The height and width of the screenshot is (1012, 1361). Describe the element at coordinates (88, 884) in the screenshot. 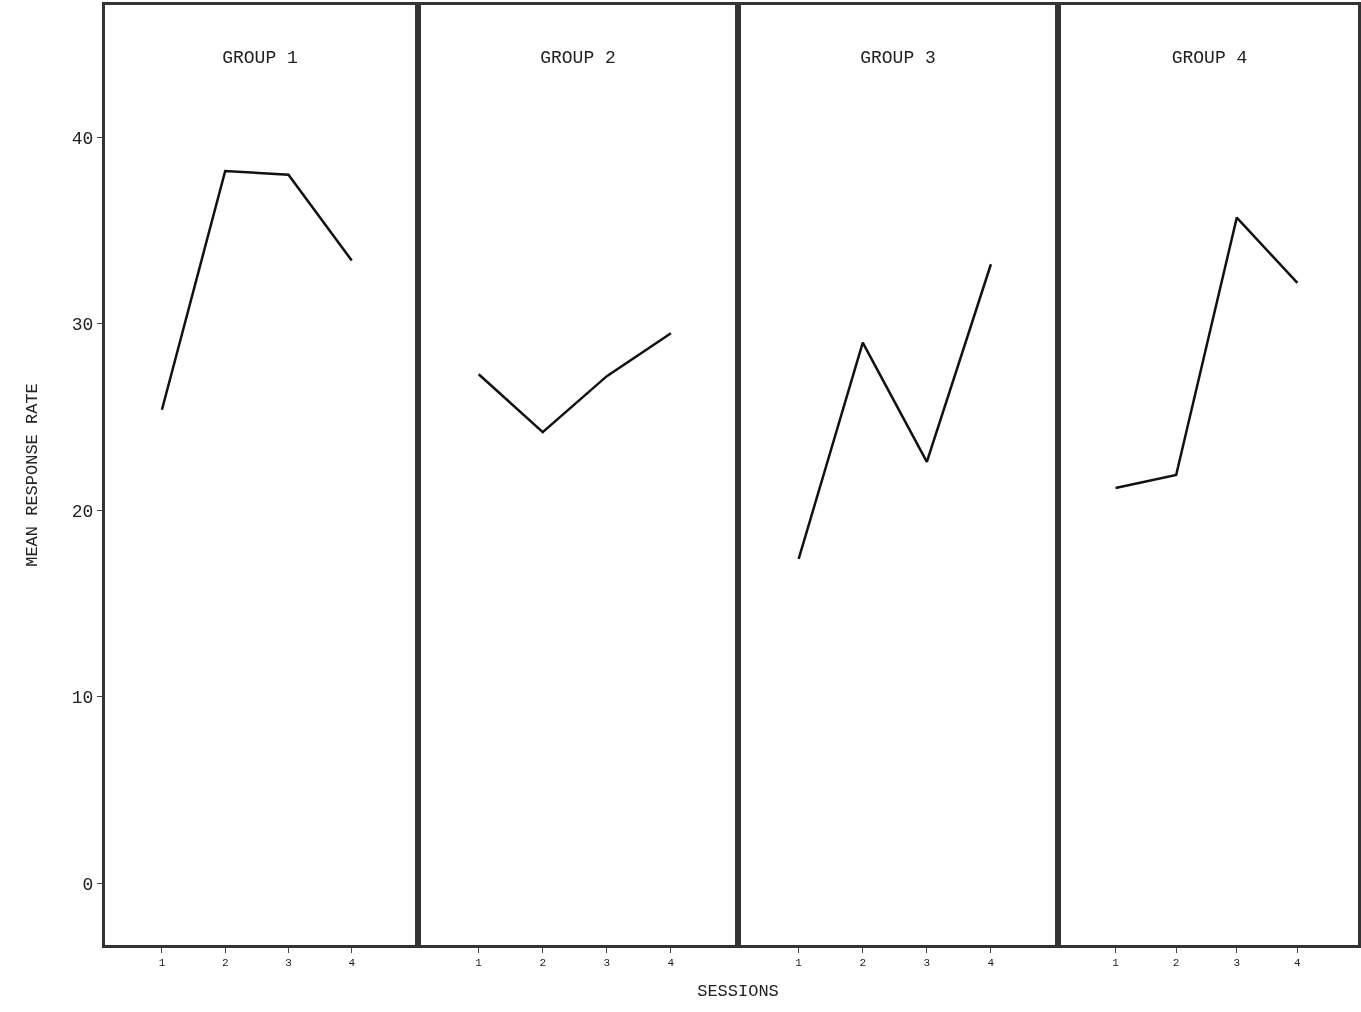

I see `y-tick-label: 0` at that location.